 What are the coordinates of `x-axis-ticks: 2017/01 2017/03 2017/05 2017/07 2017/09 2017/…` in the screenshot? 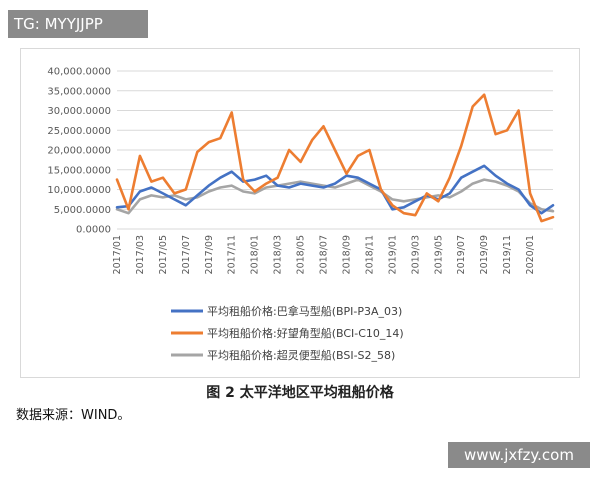 It's located at (324, 254).